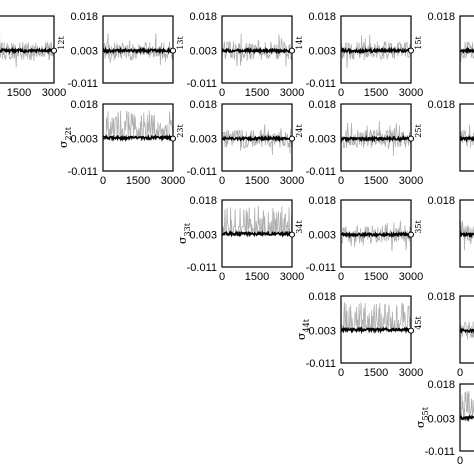 The image size is (474, 474). I want to click on right-axis-label: 45t, so click(418, 323).